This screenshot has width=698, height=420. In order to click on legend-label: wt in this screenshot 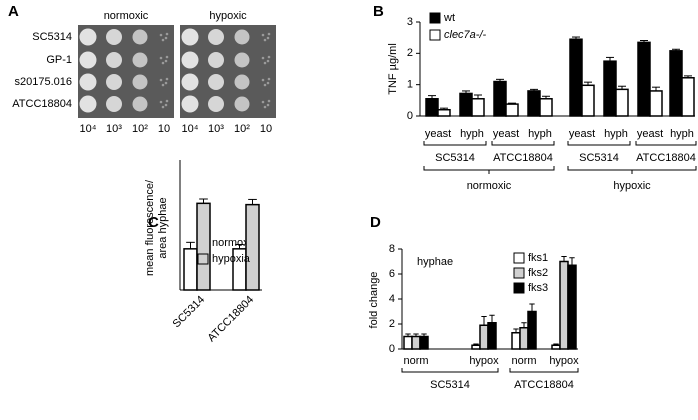, I will do `click(449, 18)`.